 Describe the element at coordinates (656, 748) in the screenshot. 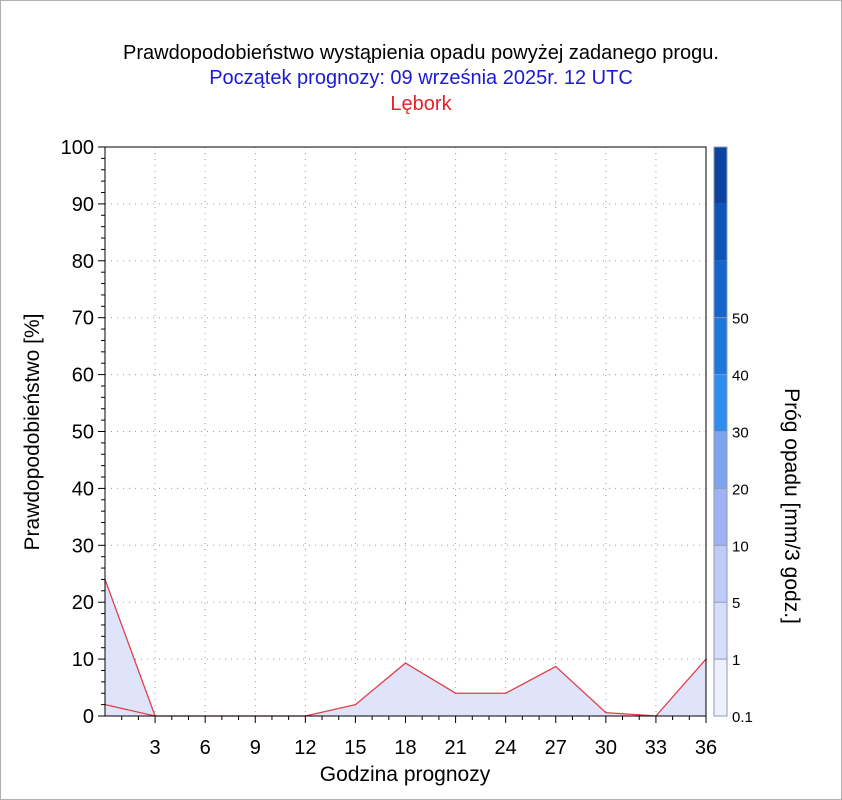

I see `x-tick-label: 33` at that location.